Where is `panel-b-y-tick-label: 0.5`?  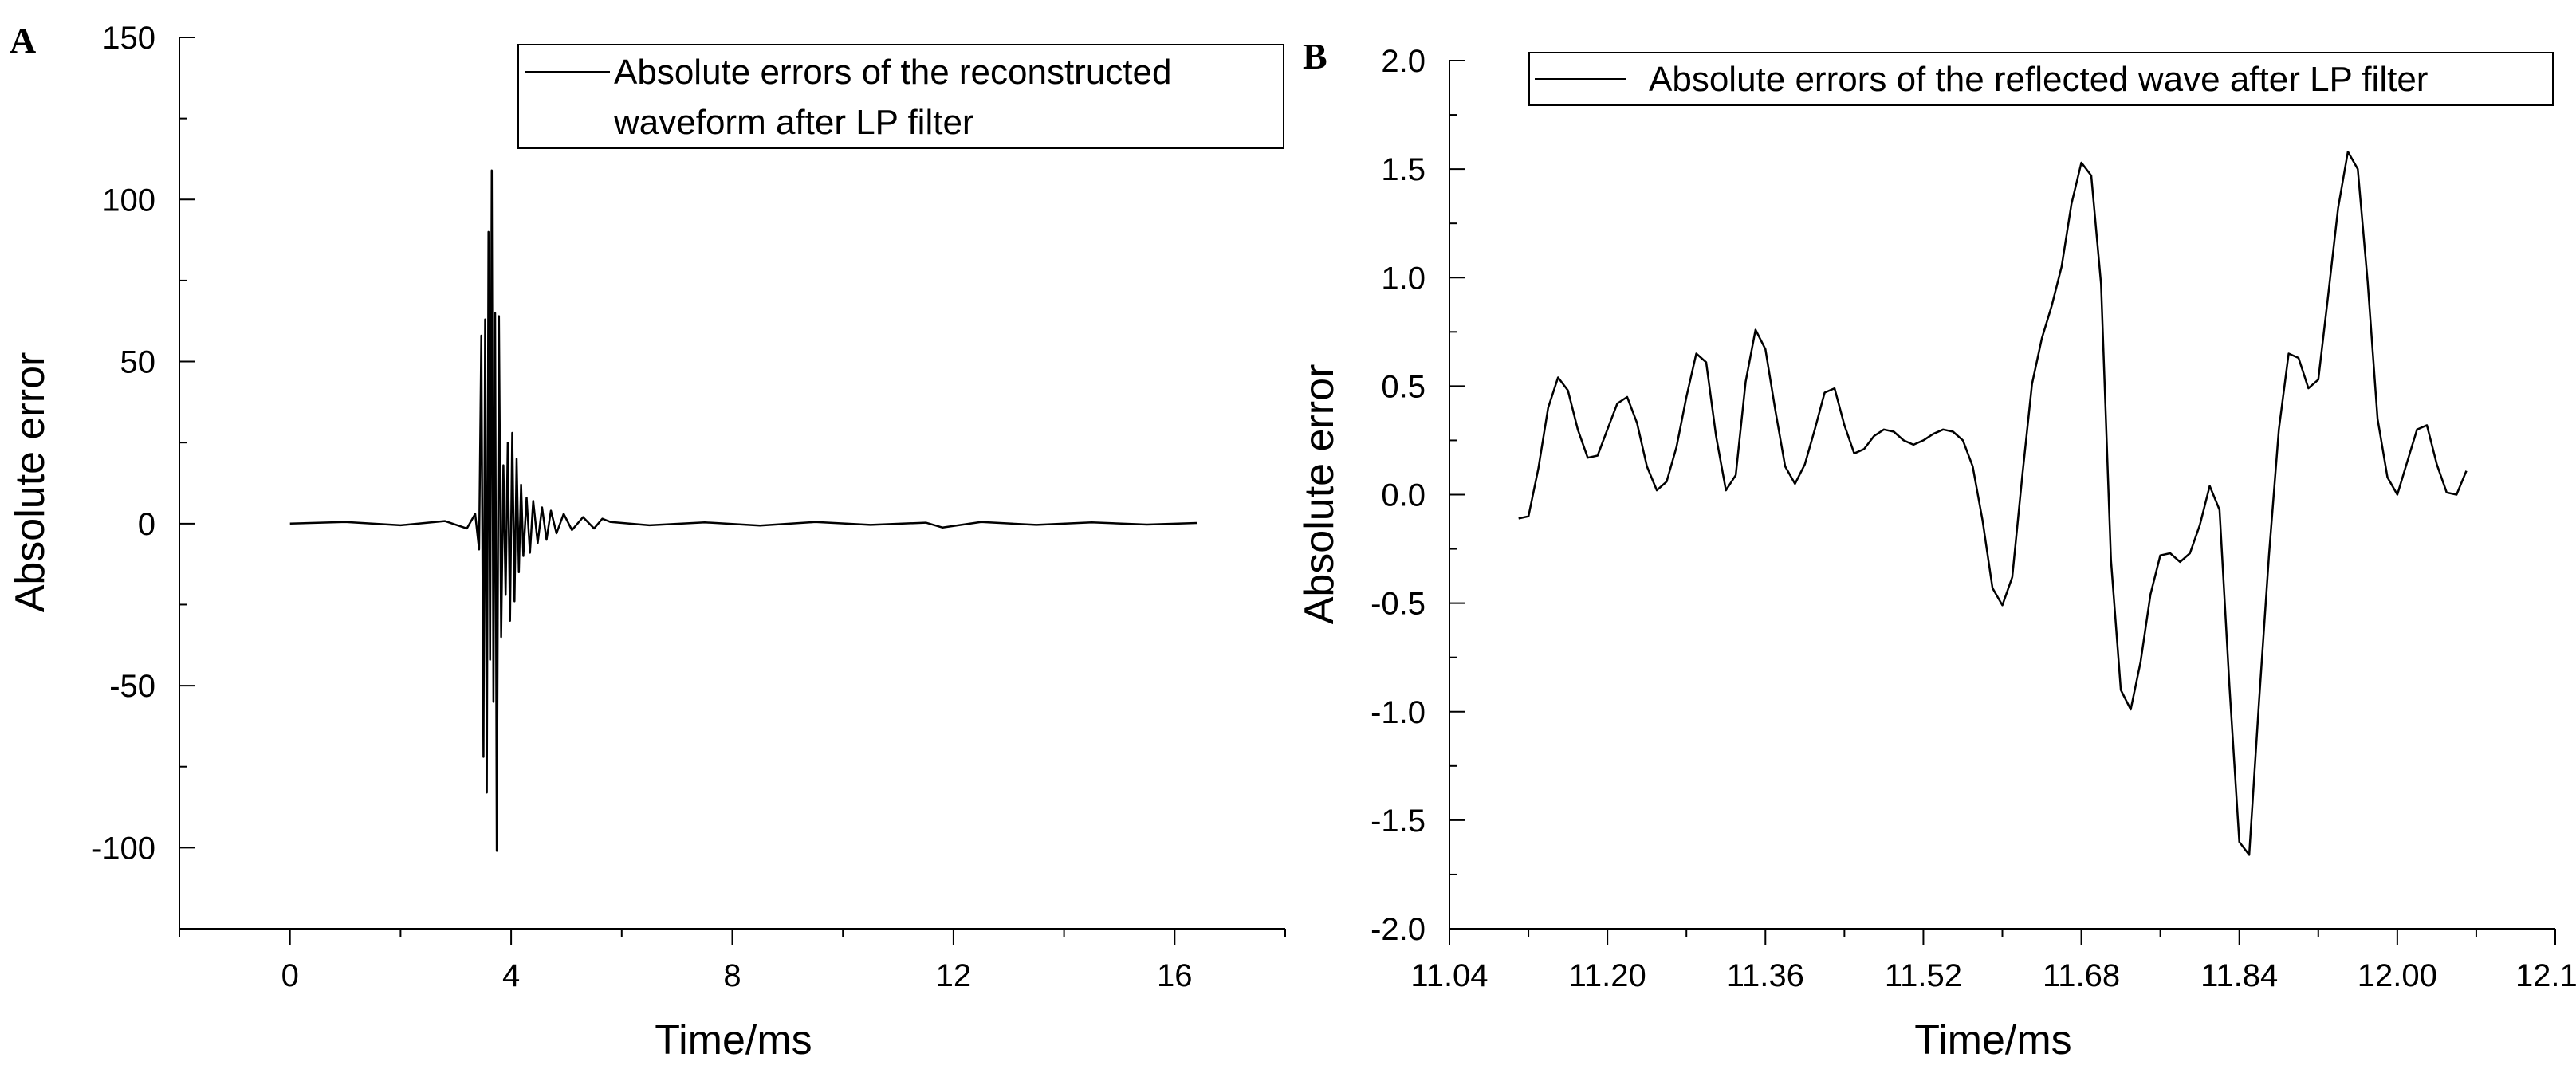
panel-b-y-tick-label: 0.5 is located at coordinates (1404, 386).